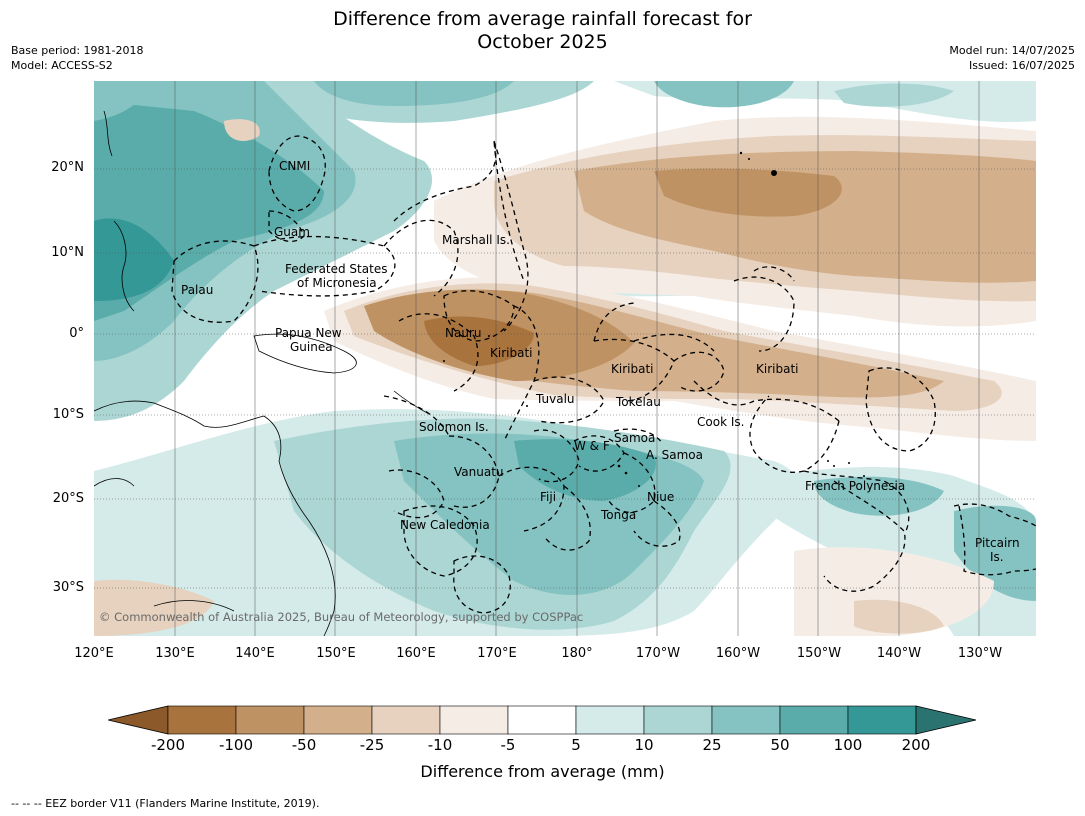  I want to click on meta-left: Base period: 1981-2018 Model: ACCESS-S2, so click(77, 58).